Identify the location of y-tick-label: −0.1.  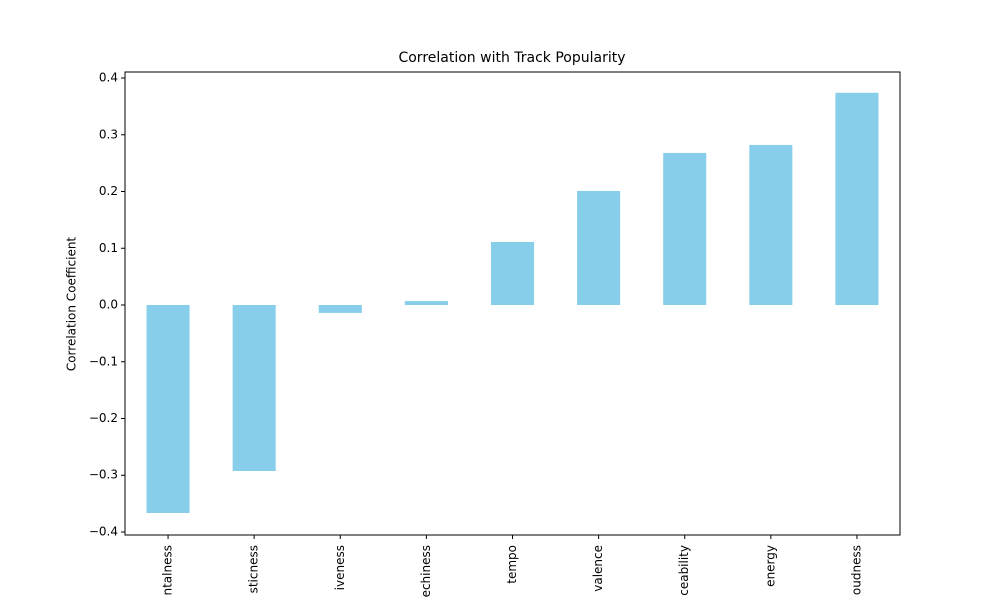
(103, 361).